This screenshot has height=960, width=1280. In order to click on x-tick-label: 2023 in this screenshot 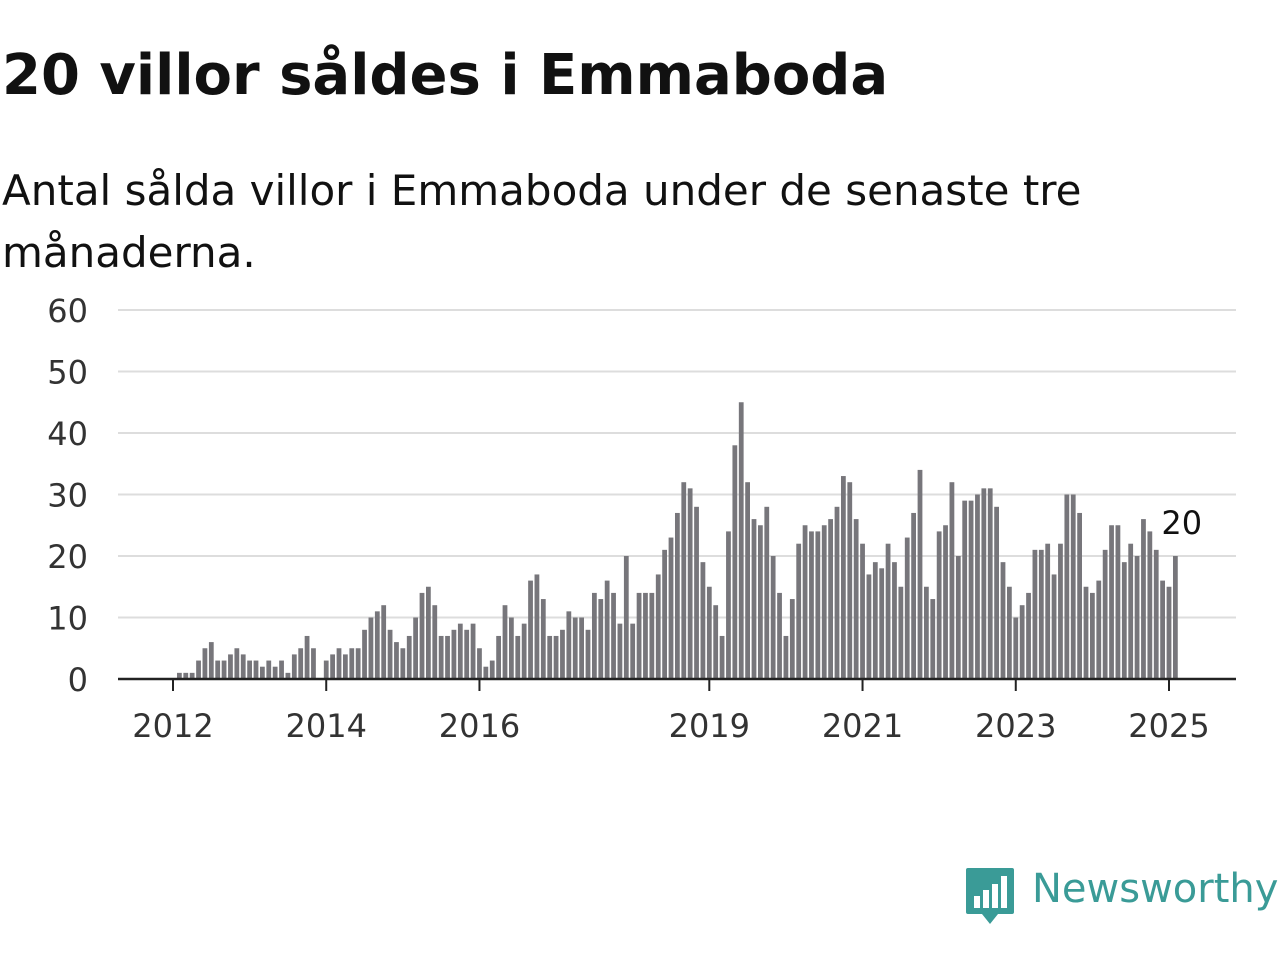, I will do `click(1015, 726)`.